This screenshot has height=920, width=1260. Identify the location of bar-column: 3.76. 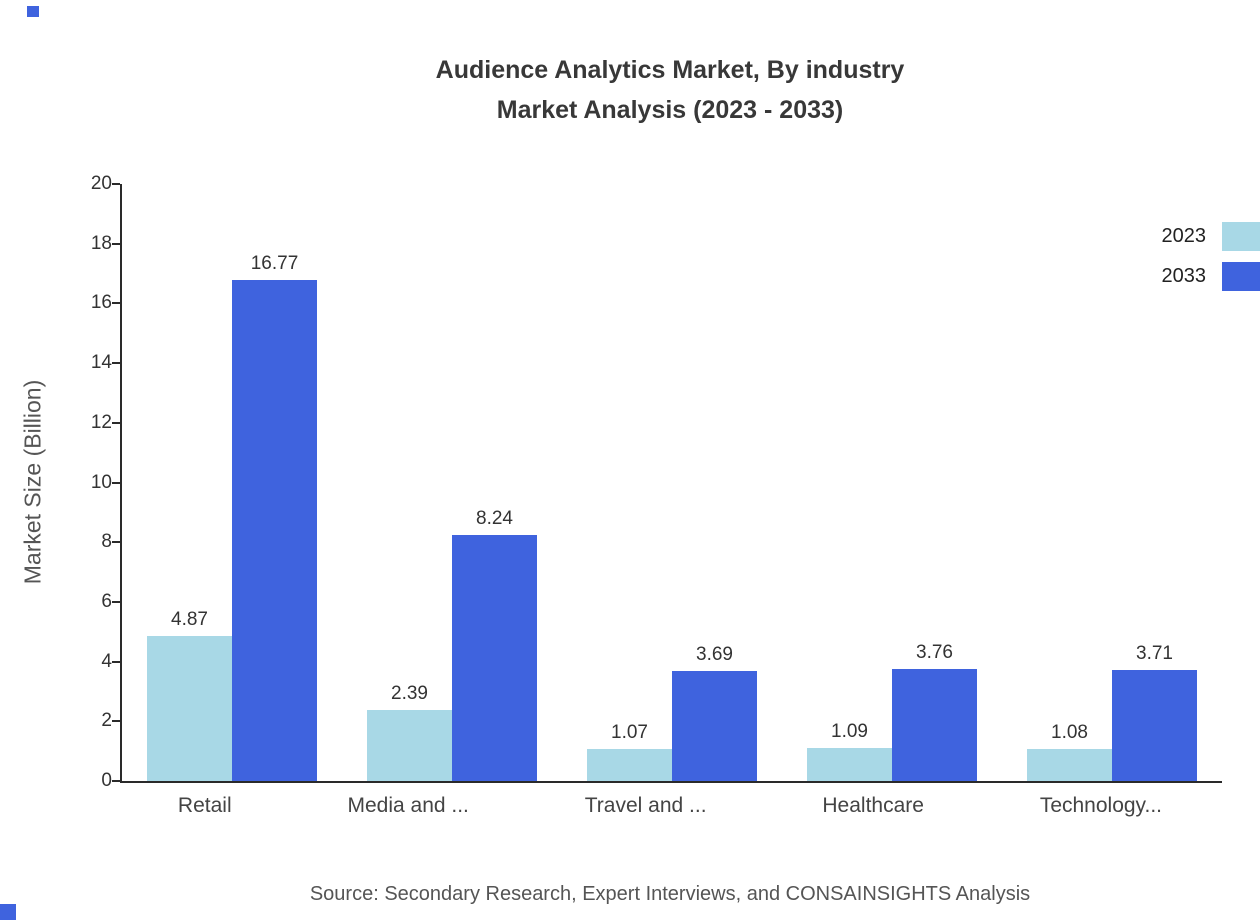
(934, 482).